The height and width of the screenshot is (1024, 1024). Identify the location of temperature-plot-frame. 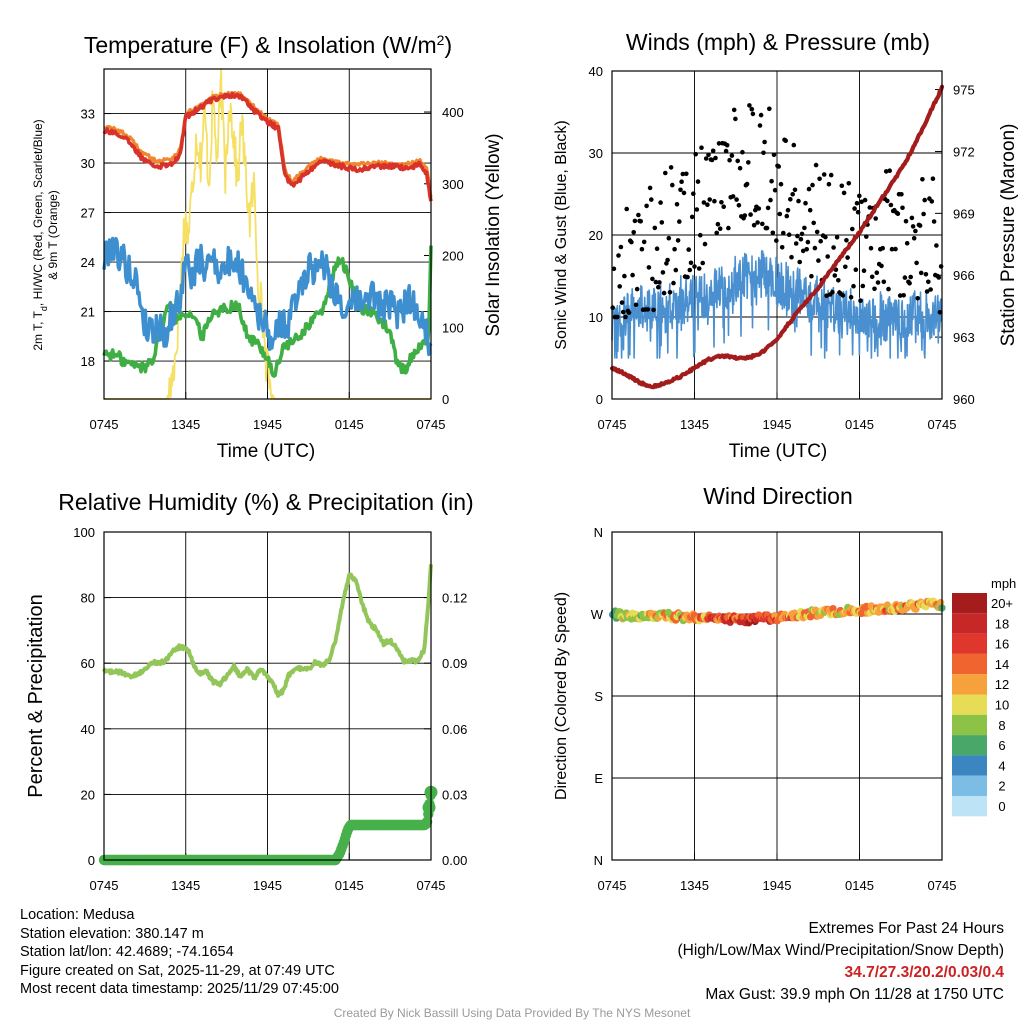
(267, 234).